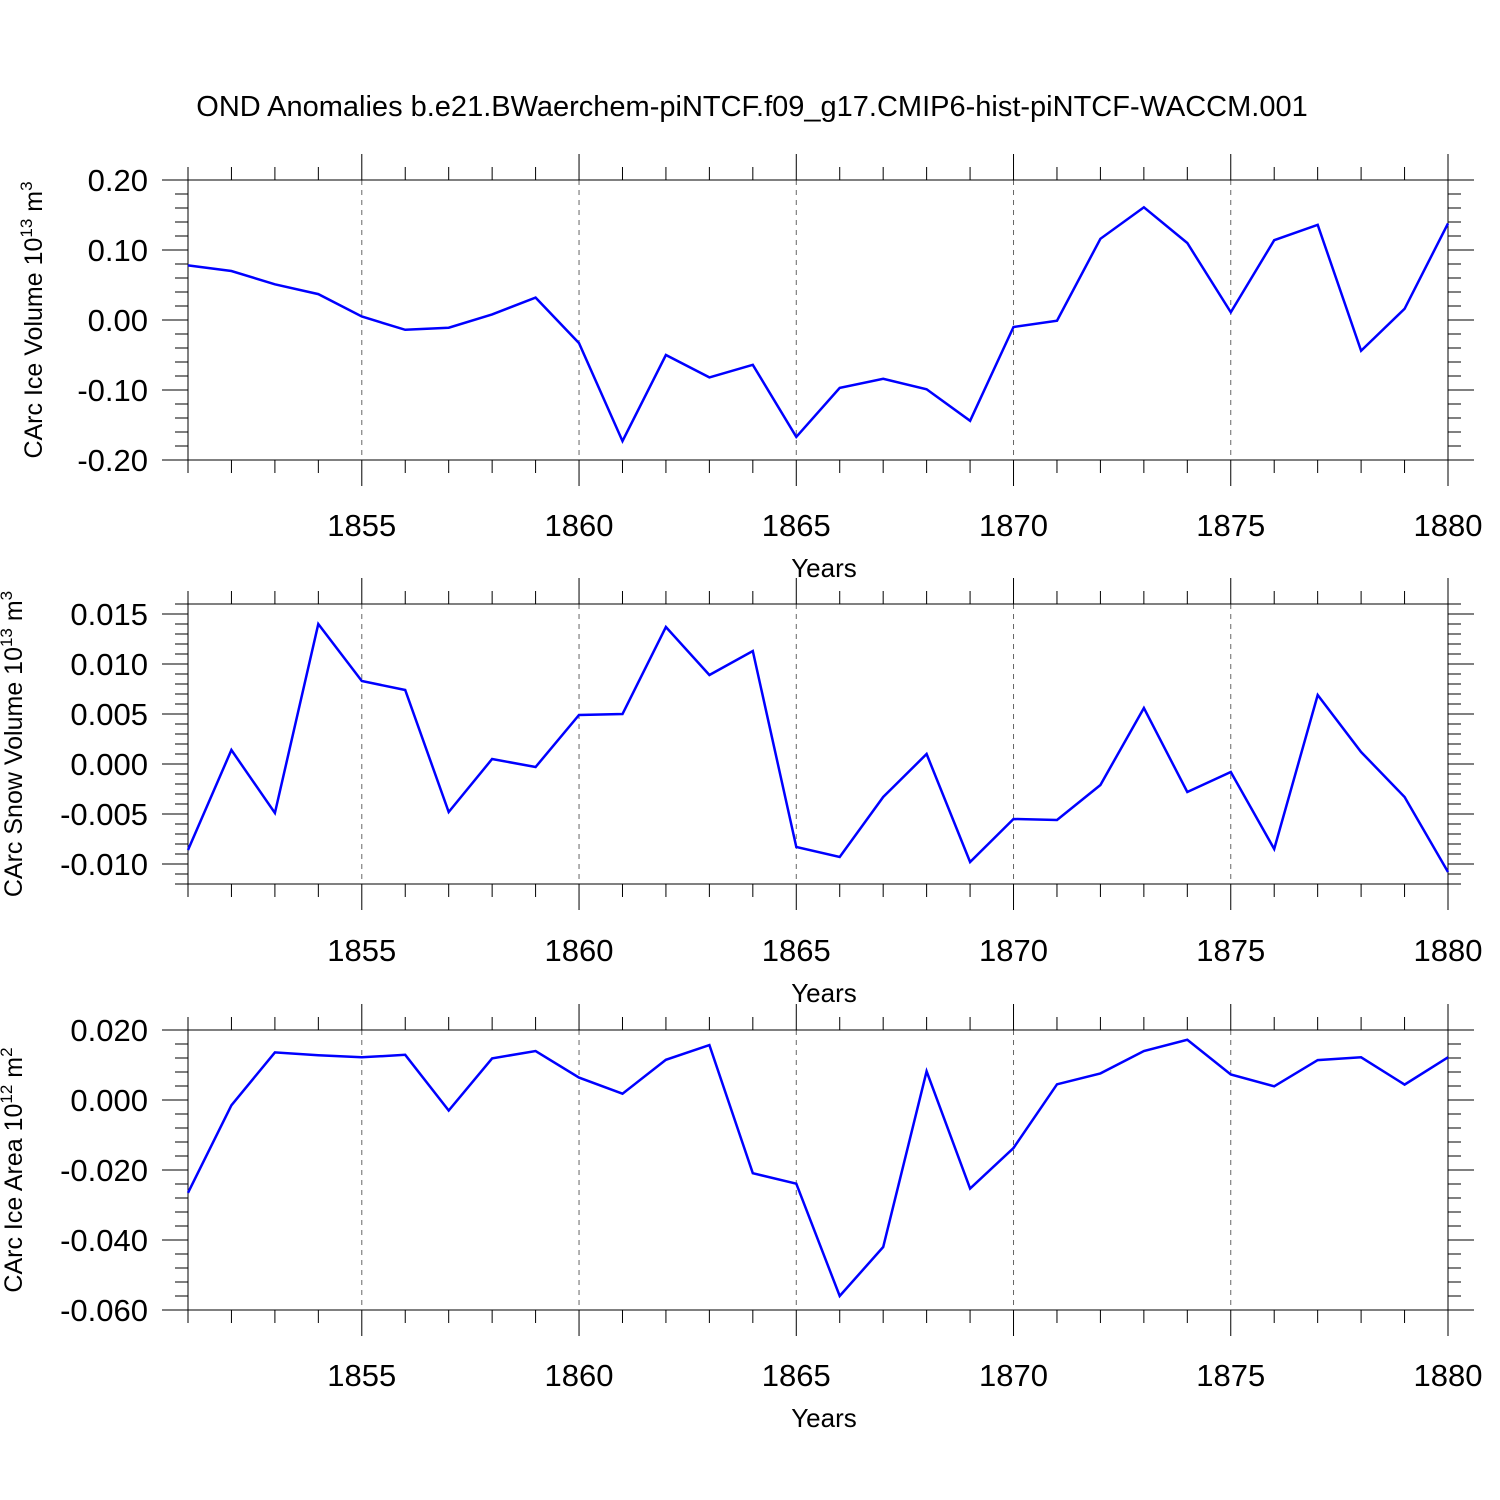 Image resolution: width=1500 pixels, height=1500 pixels. What do you see at coordinates (361, 525) in the screenshot?
I see `ice-volume-x-tick-label: 1855` at bounding box center [361, 525].